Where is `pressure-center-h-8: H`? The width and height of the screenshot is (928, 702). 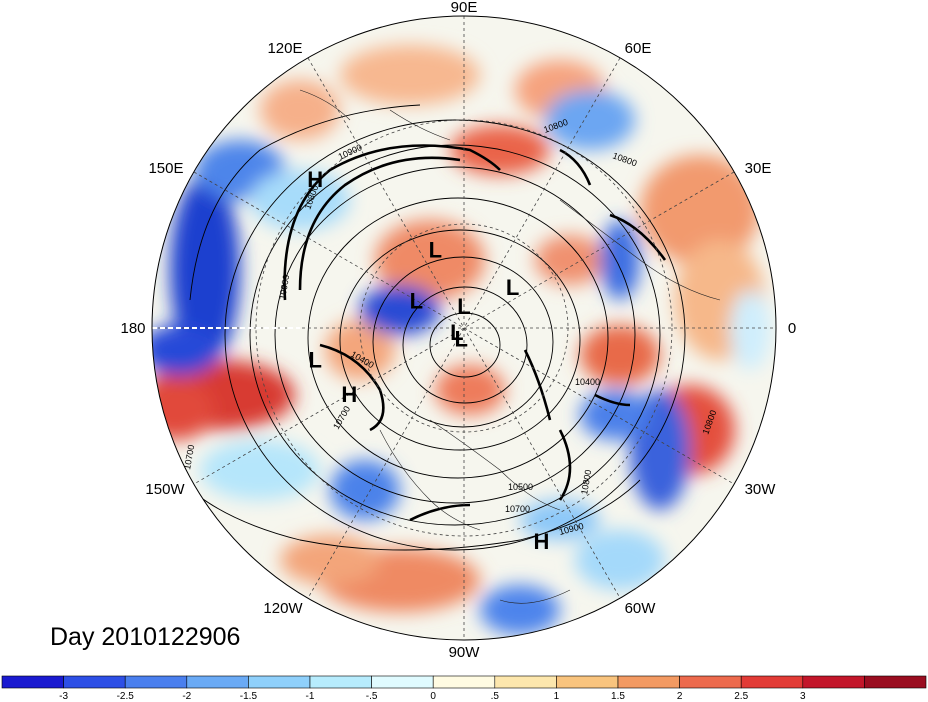
pressure-center-h-8: H is located at coordinates (349, 394).